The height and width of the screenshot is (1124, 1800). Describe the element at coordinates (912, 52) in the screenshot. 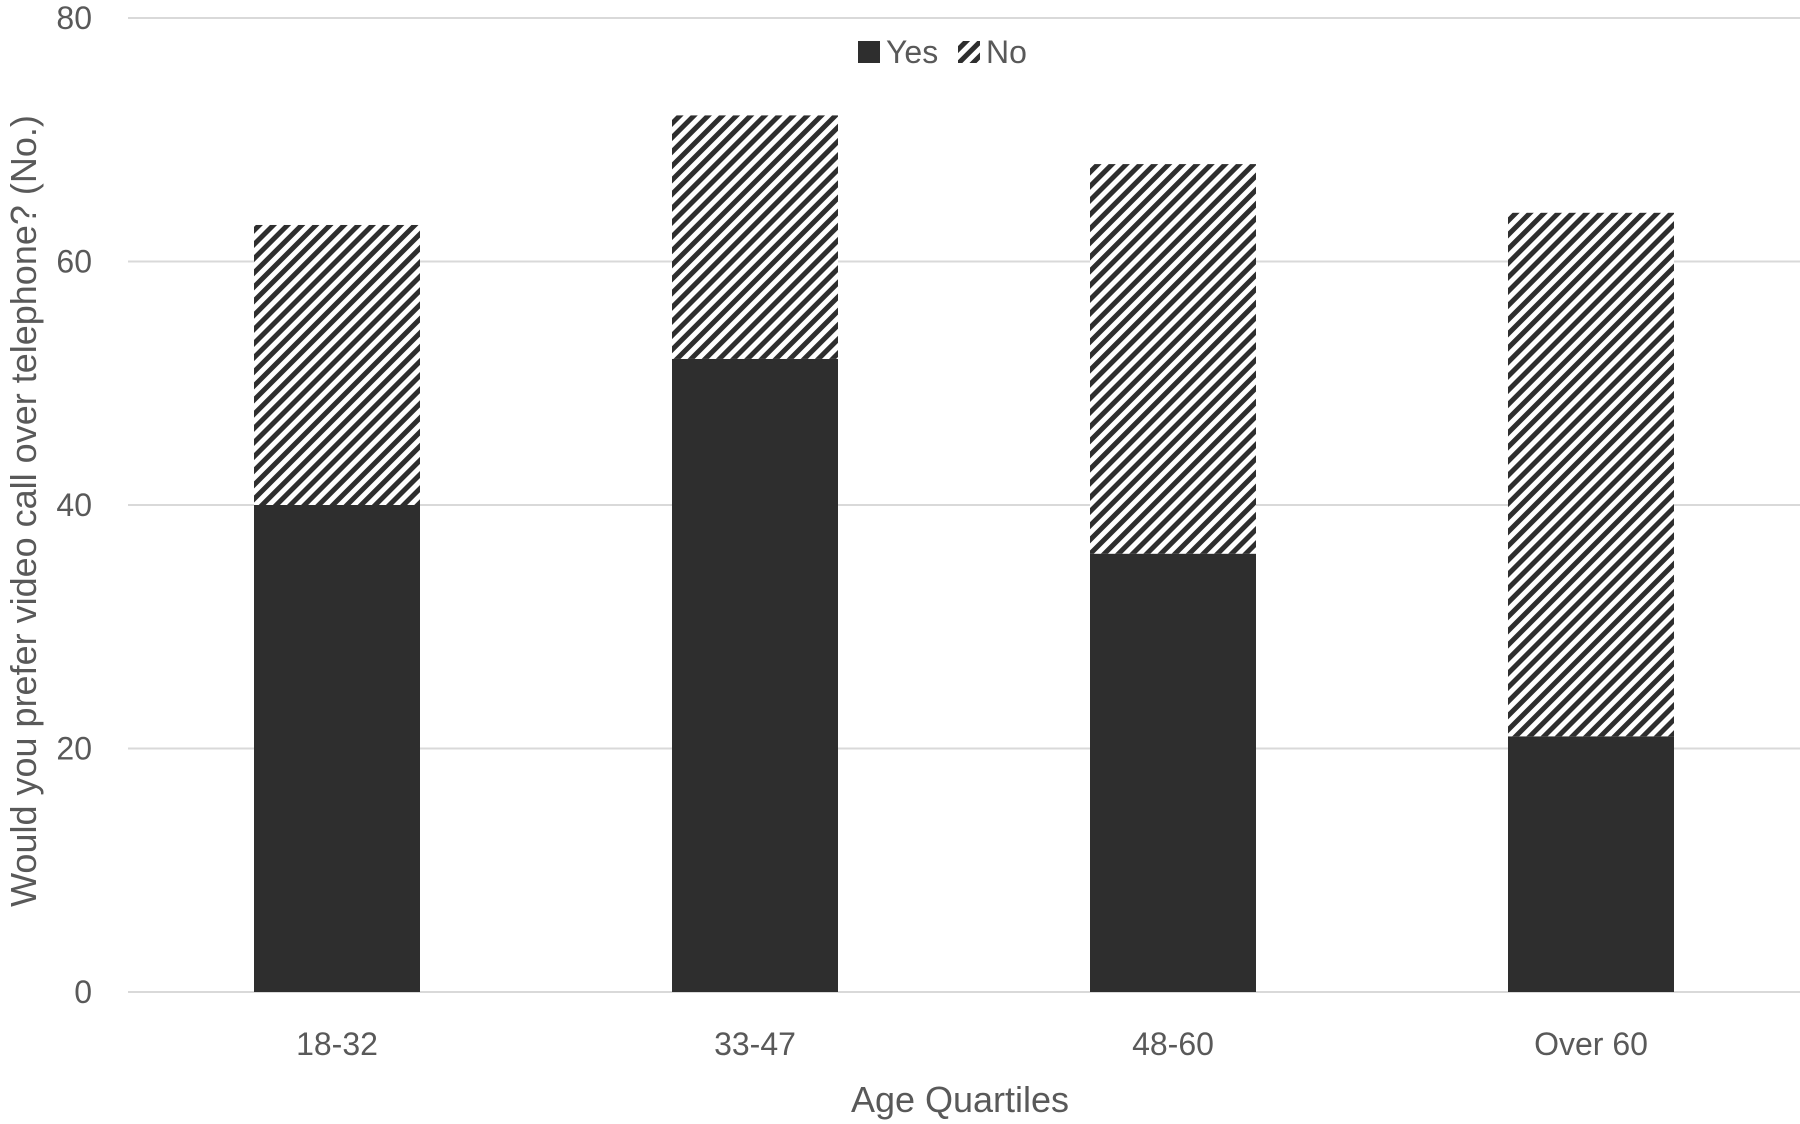

I see `legend-label-yes: Yes` at that location.